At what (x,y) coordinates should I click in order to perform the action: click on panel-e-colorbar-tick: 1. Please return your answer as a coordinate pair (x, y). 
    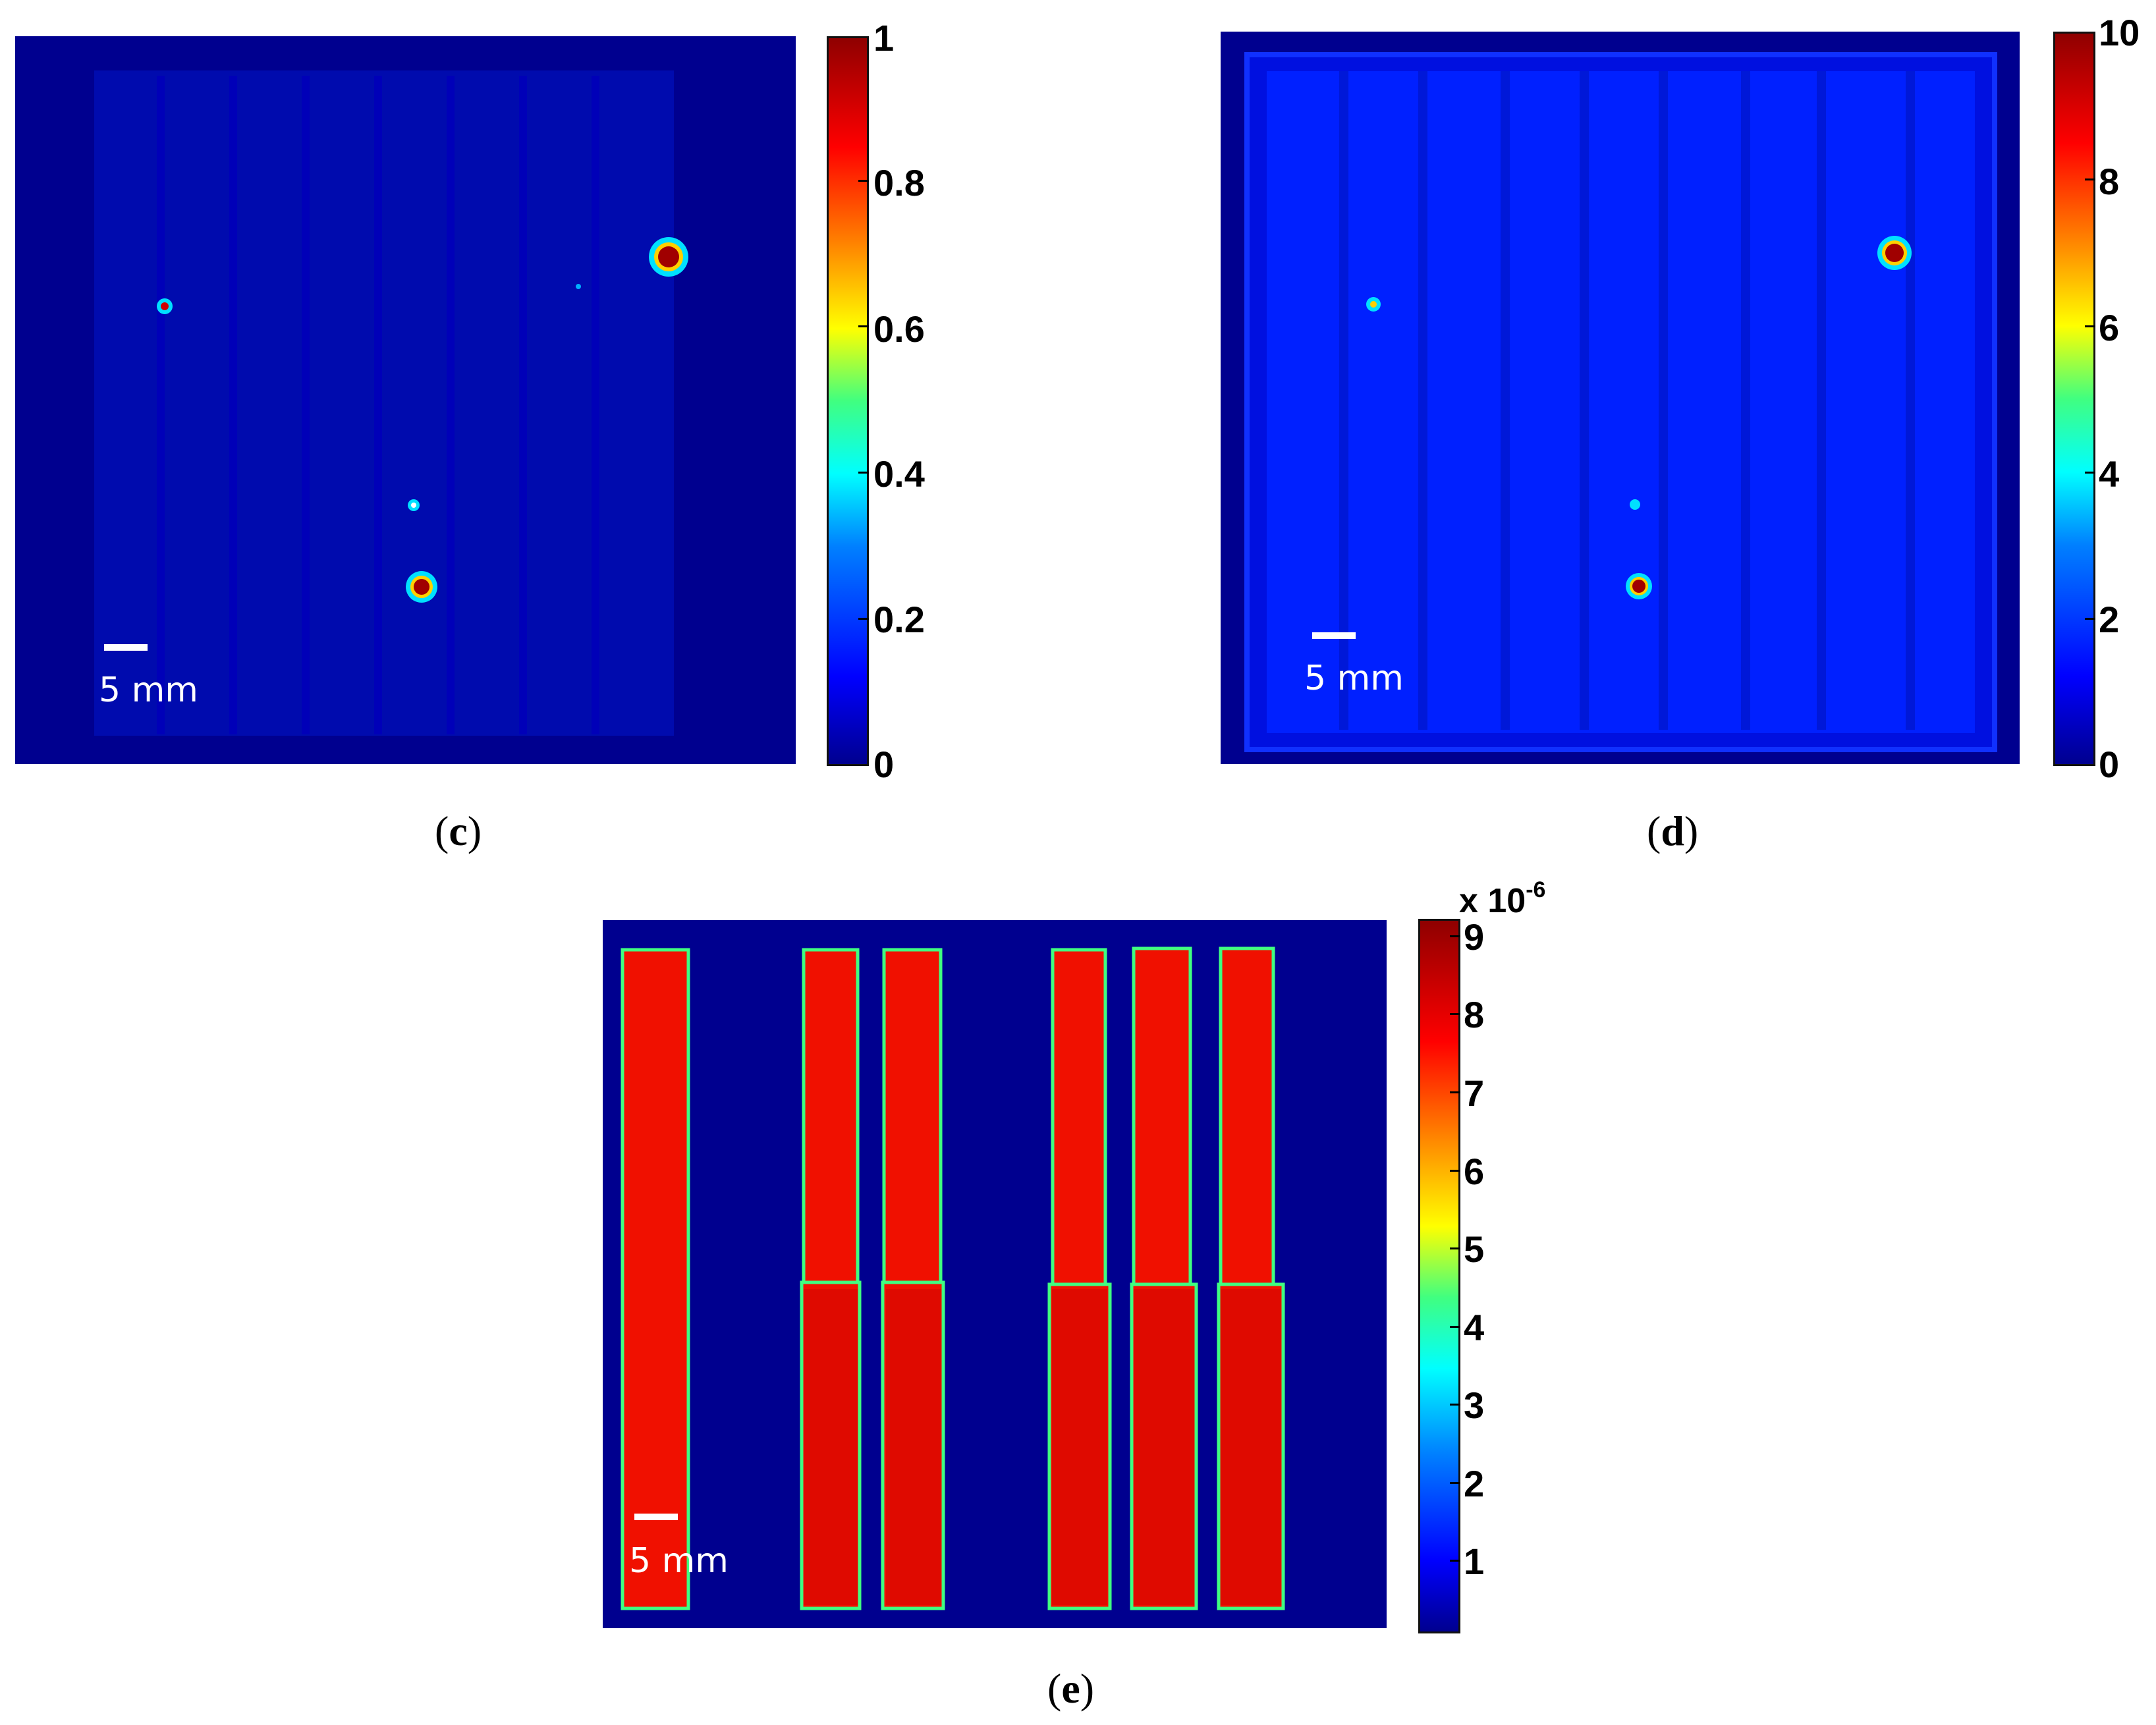
    Looking at the image, I should click on (1475, 1561).